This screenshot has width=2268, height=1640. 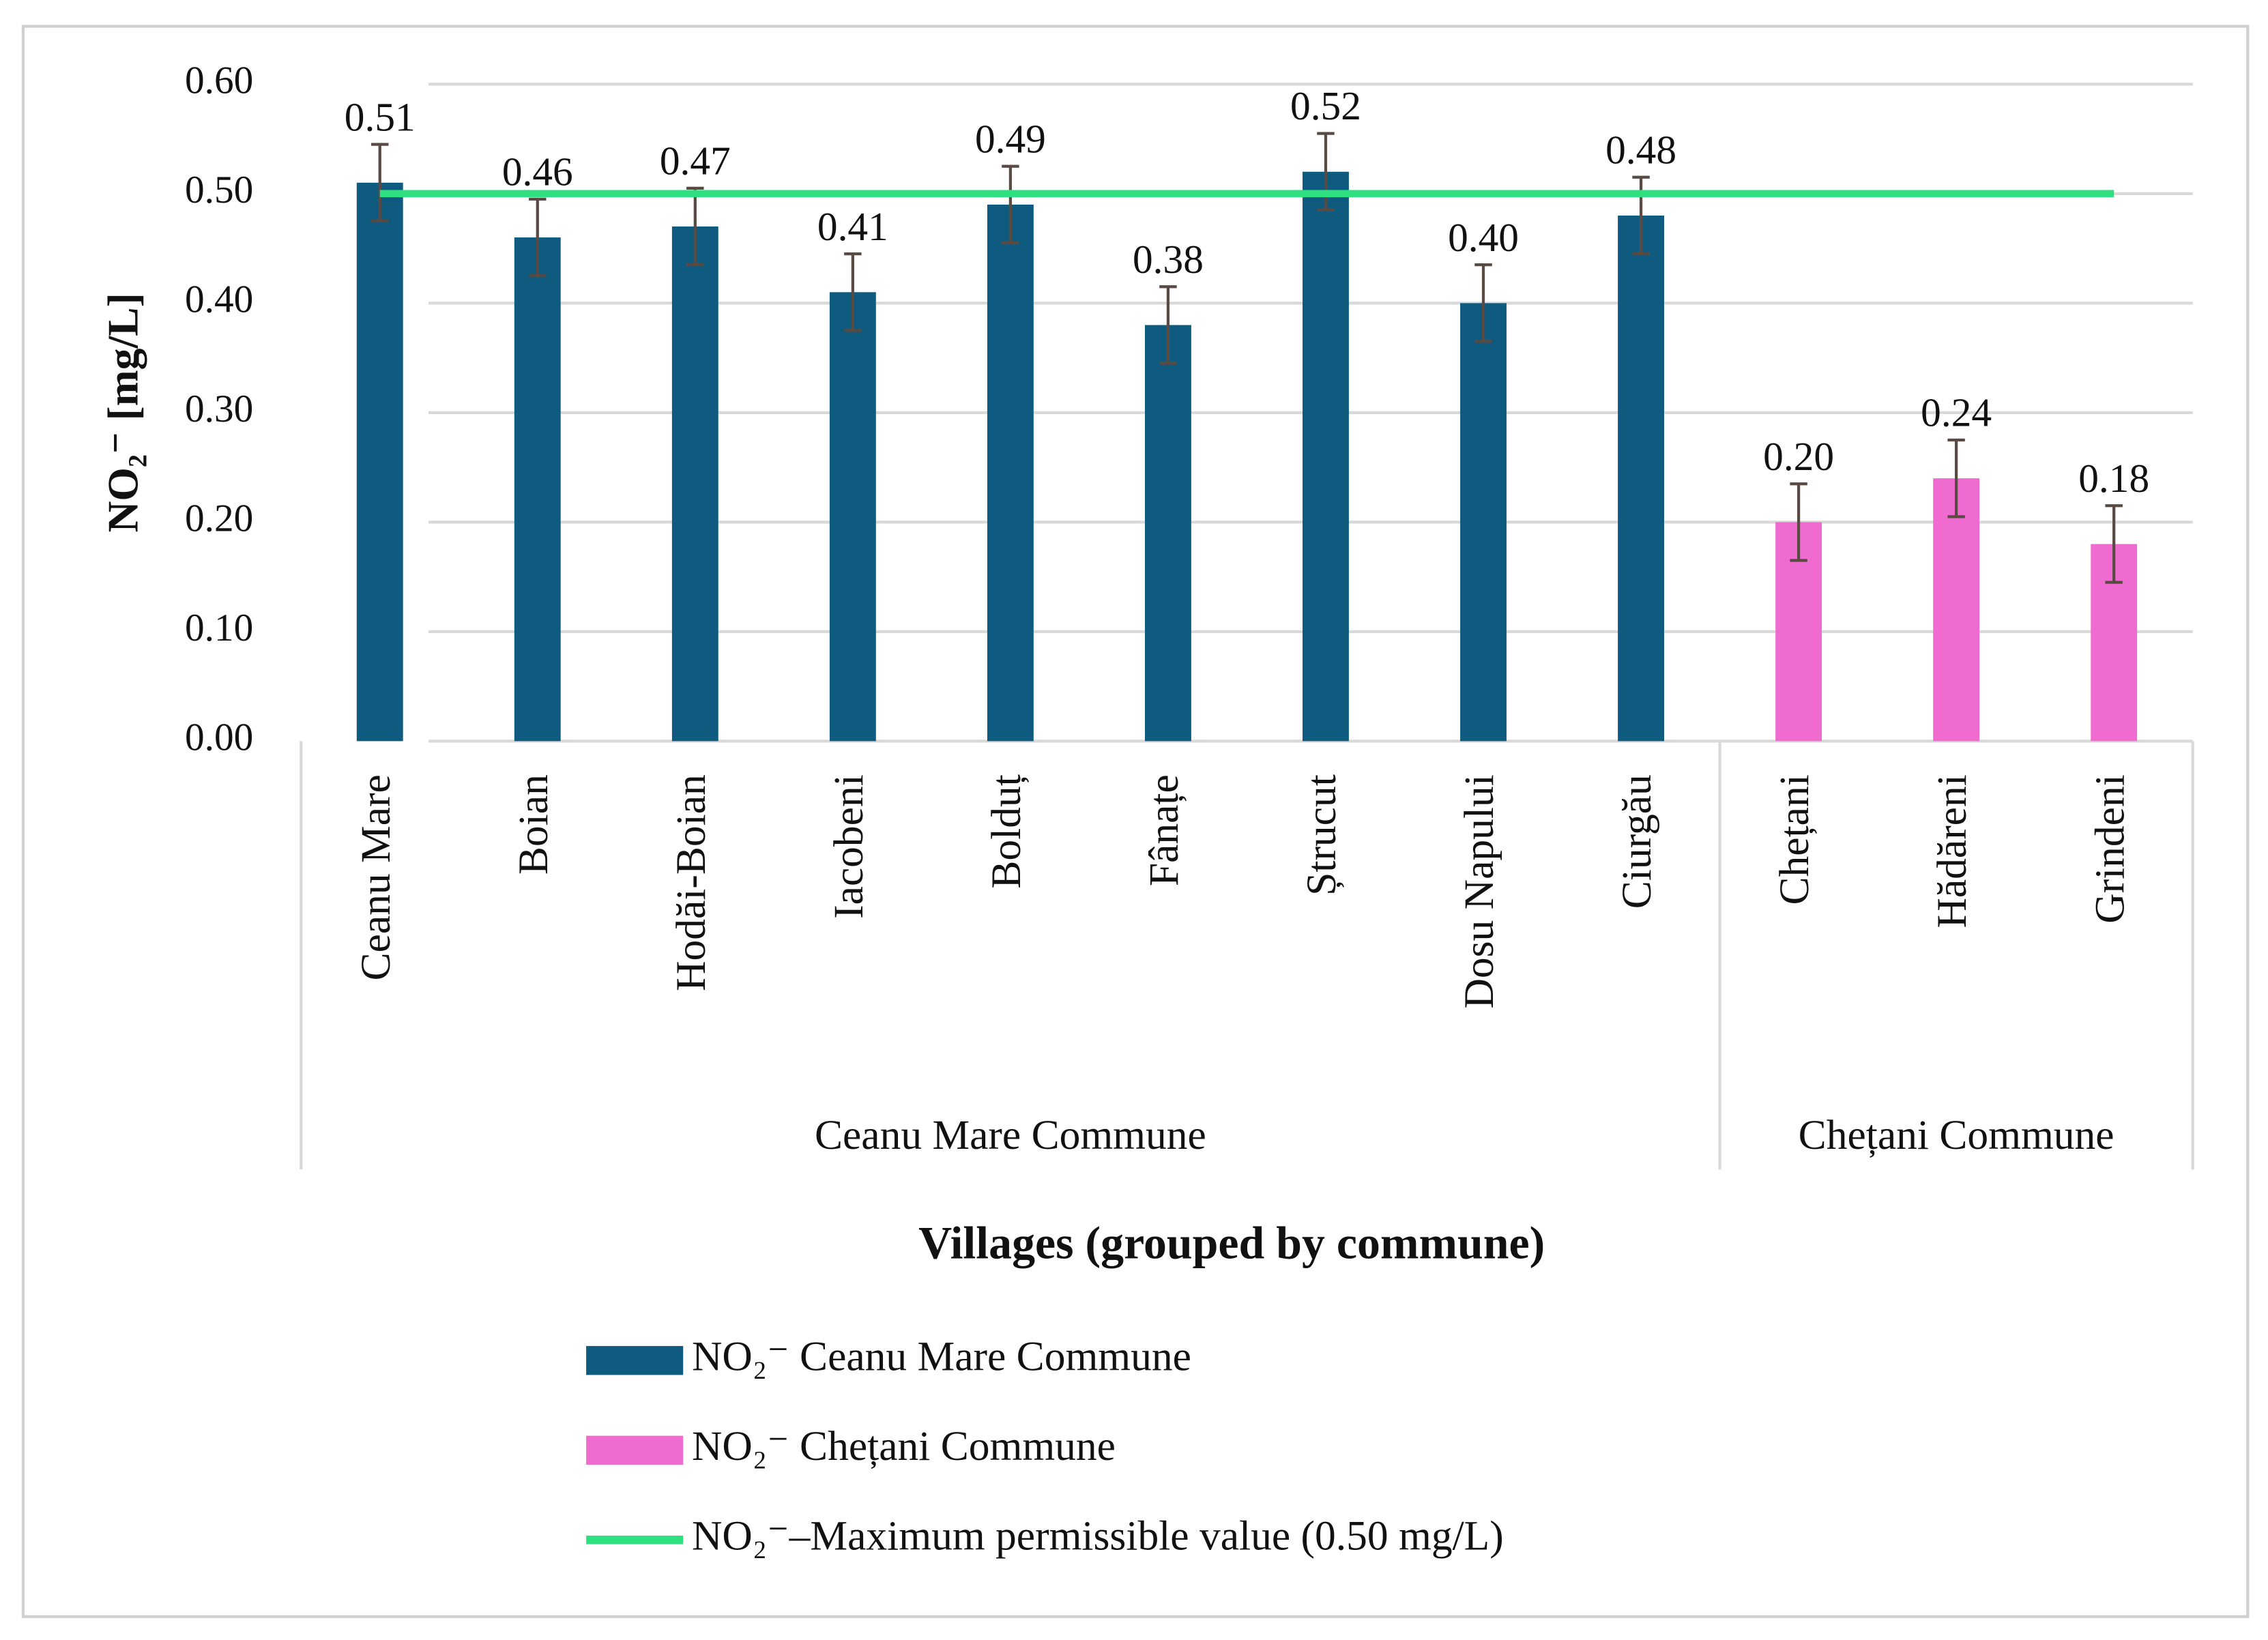 I want to click on data-label: 0.48, so click(x=1640, y=149).